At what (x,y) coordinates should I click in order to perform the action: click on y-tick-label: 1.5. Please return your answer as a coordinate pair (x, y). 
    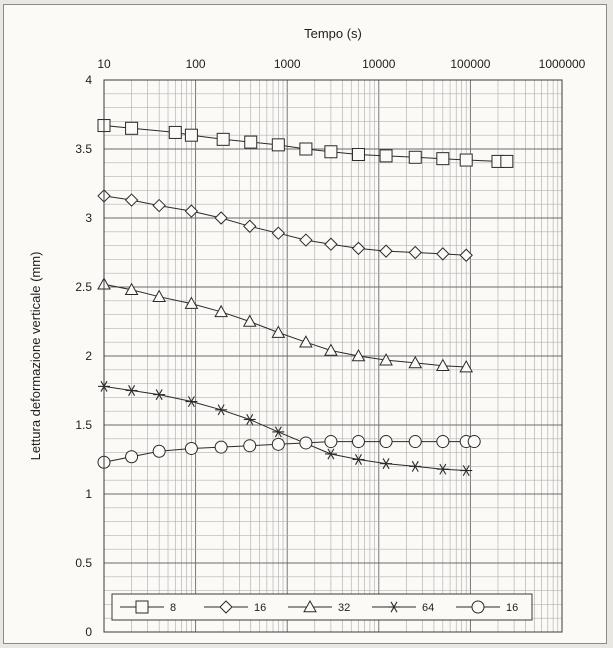
    Looking at the image, I should click on (83, 425).